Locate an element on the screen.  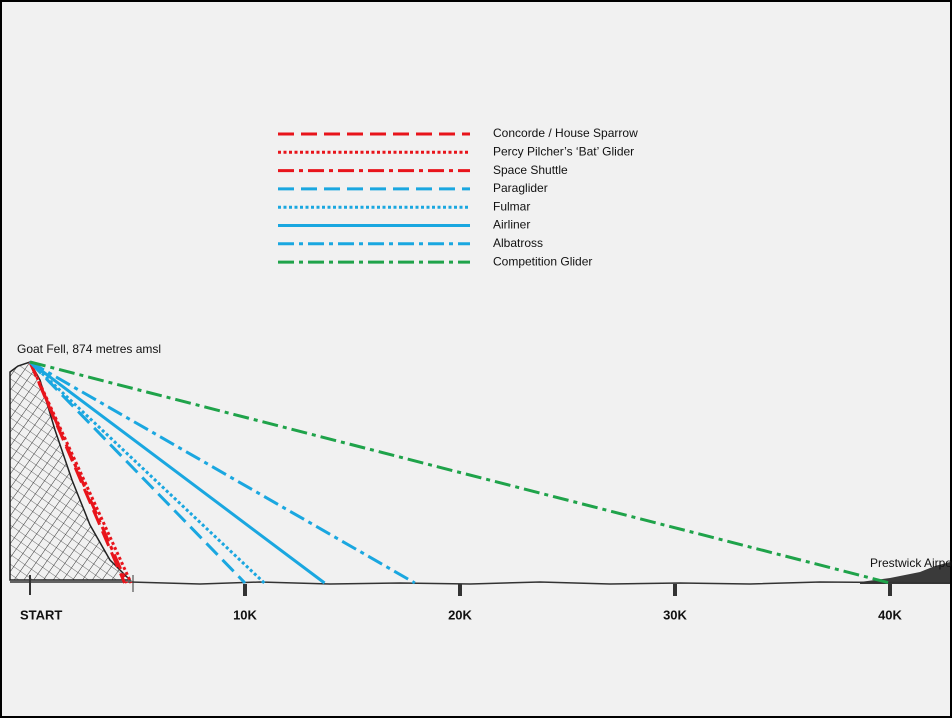
legend-label: Airliner is located at coordinates (511, 225).